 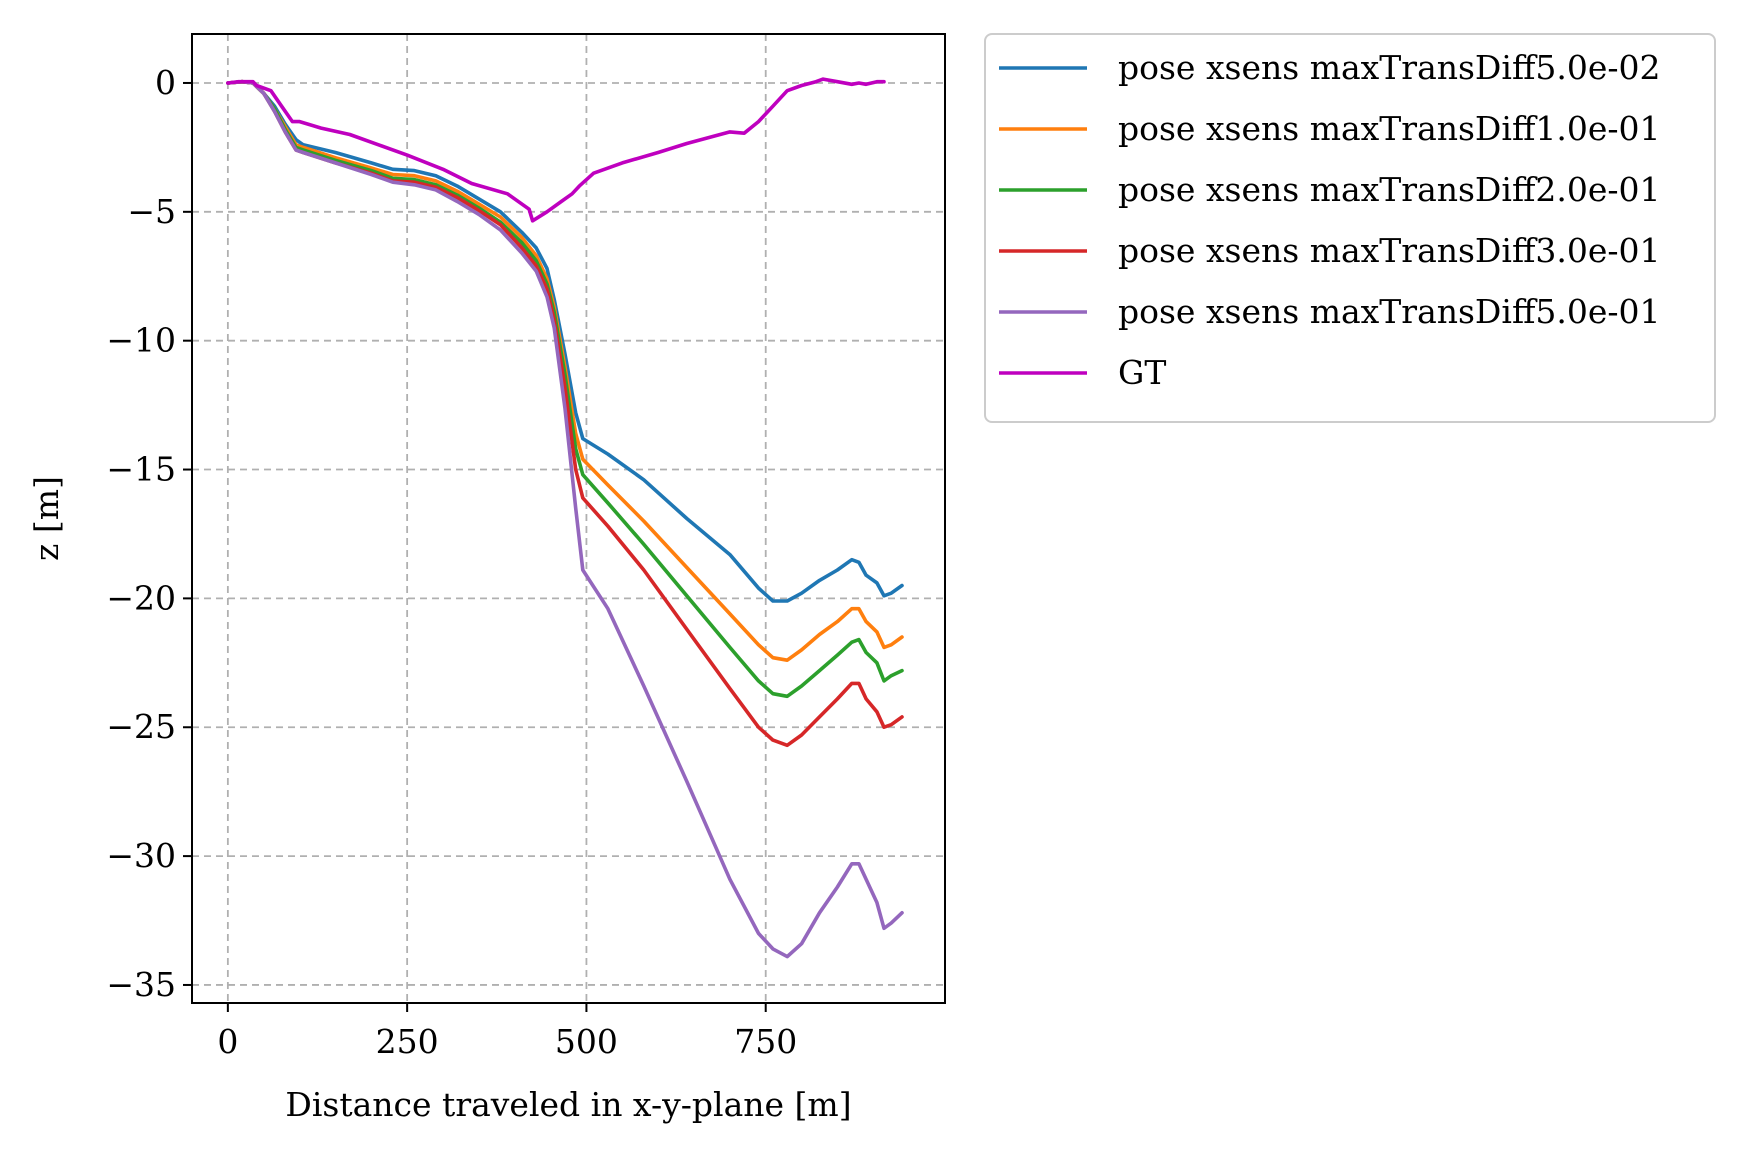 What do you see at coordinates (141, 340) in the screenshot?
I see `y-tick-label: −10` at bounding box center [141, 340].